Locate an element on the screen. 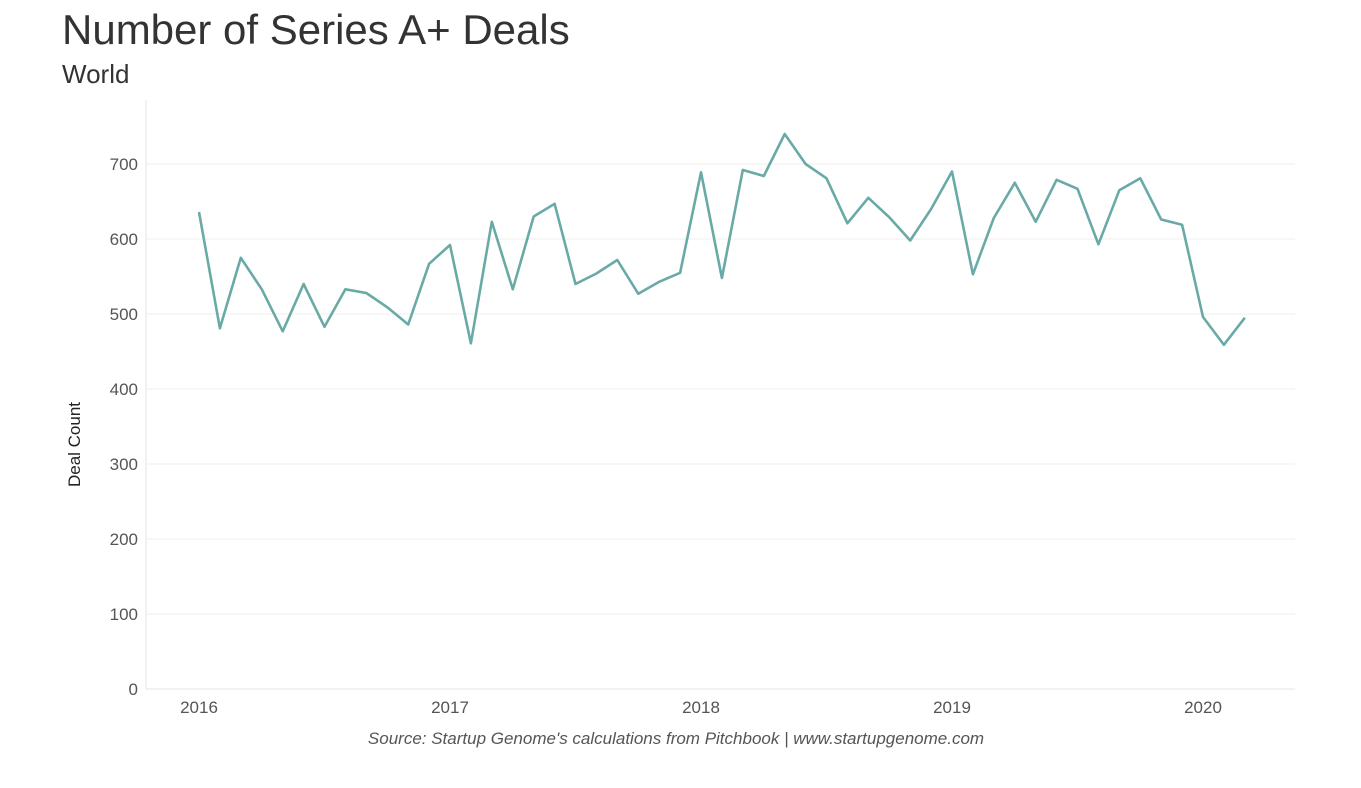  y-tick-label: 300 is located at coordinates (124, 464).